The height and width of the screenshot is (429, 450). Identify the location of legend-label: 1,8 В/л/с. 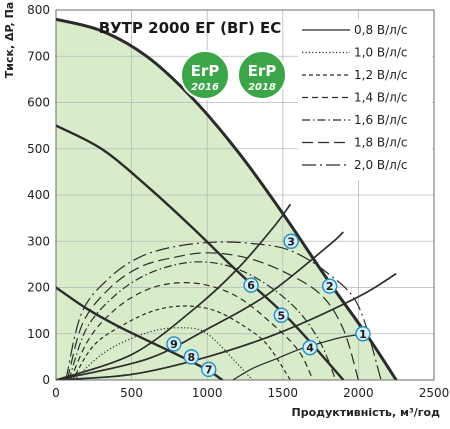
(380, 143).